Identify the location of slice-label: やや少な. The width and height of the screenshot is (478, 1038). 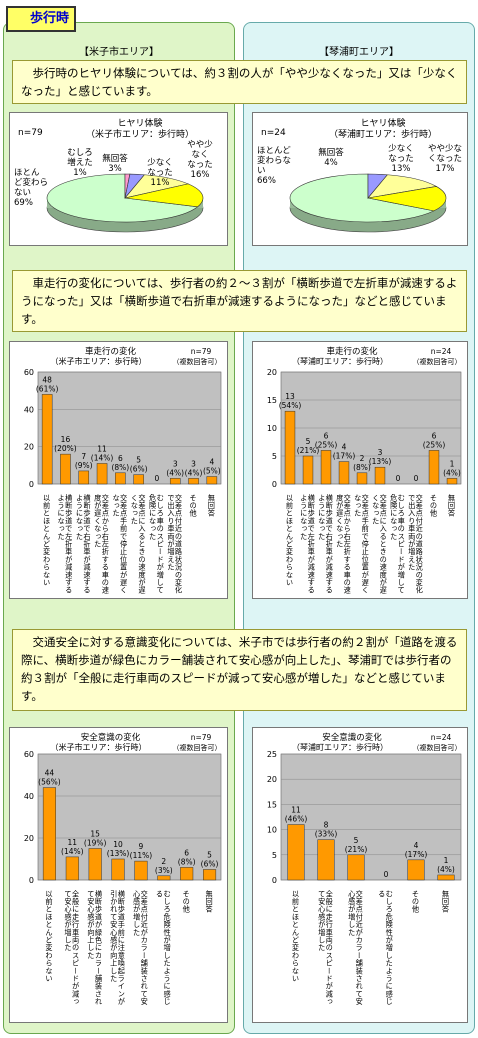
(445, 149).